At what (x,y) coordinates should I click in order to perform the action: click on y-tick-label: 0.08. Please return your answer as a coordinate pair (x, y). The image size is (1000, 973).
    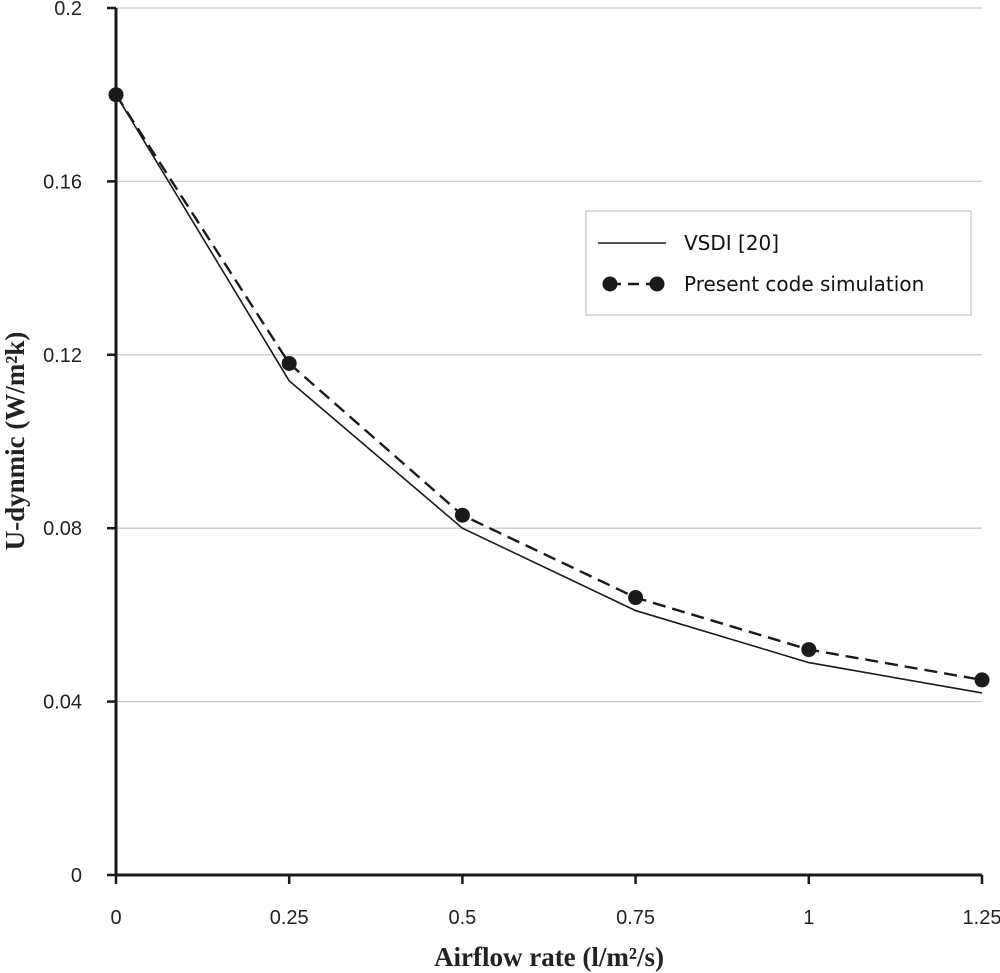
    Looking at the image, I should click on (62, 529).